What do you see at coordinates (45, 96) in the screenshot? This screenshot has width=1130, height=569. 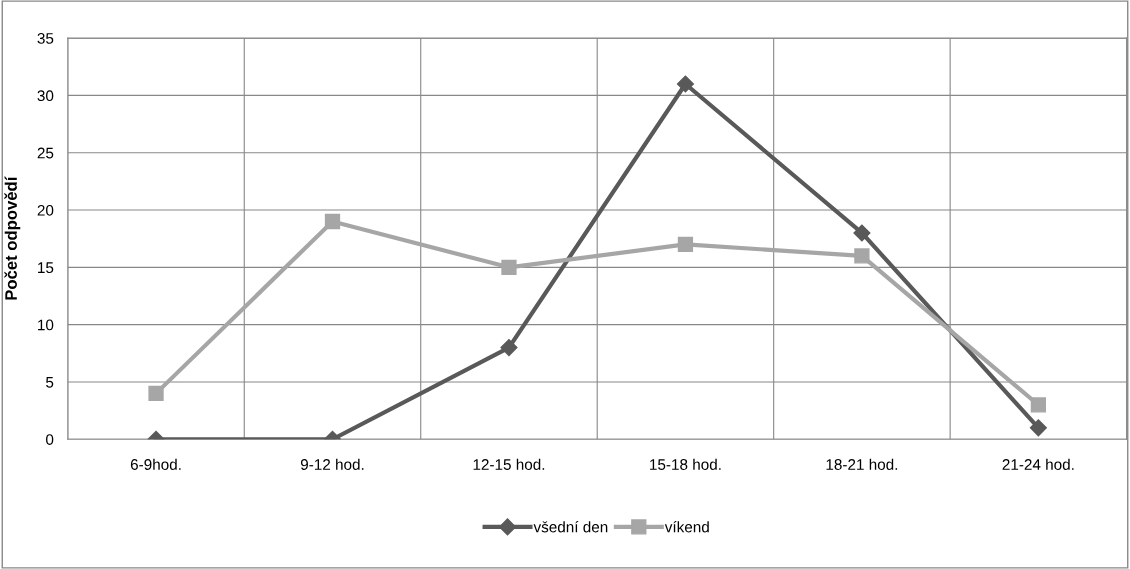 I see `y-tick-label: 30` at bounding box center [45, 96].